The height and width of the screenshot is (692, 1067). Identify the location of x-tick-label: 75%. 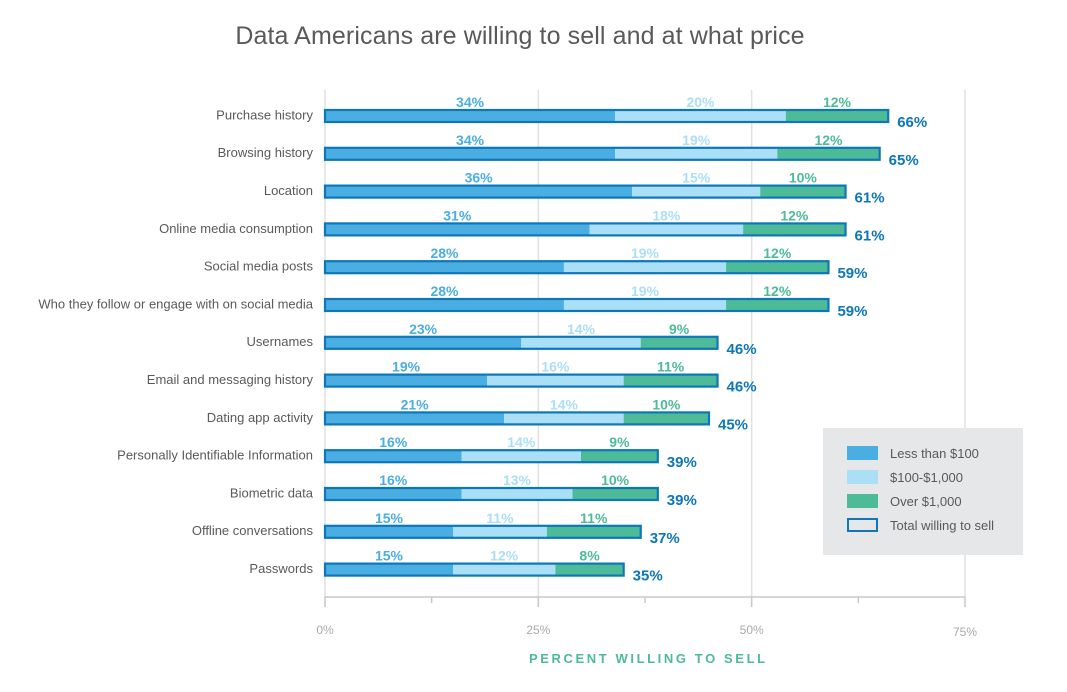
(965, 632).